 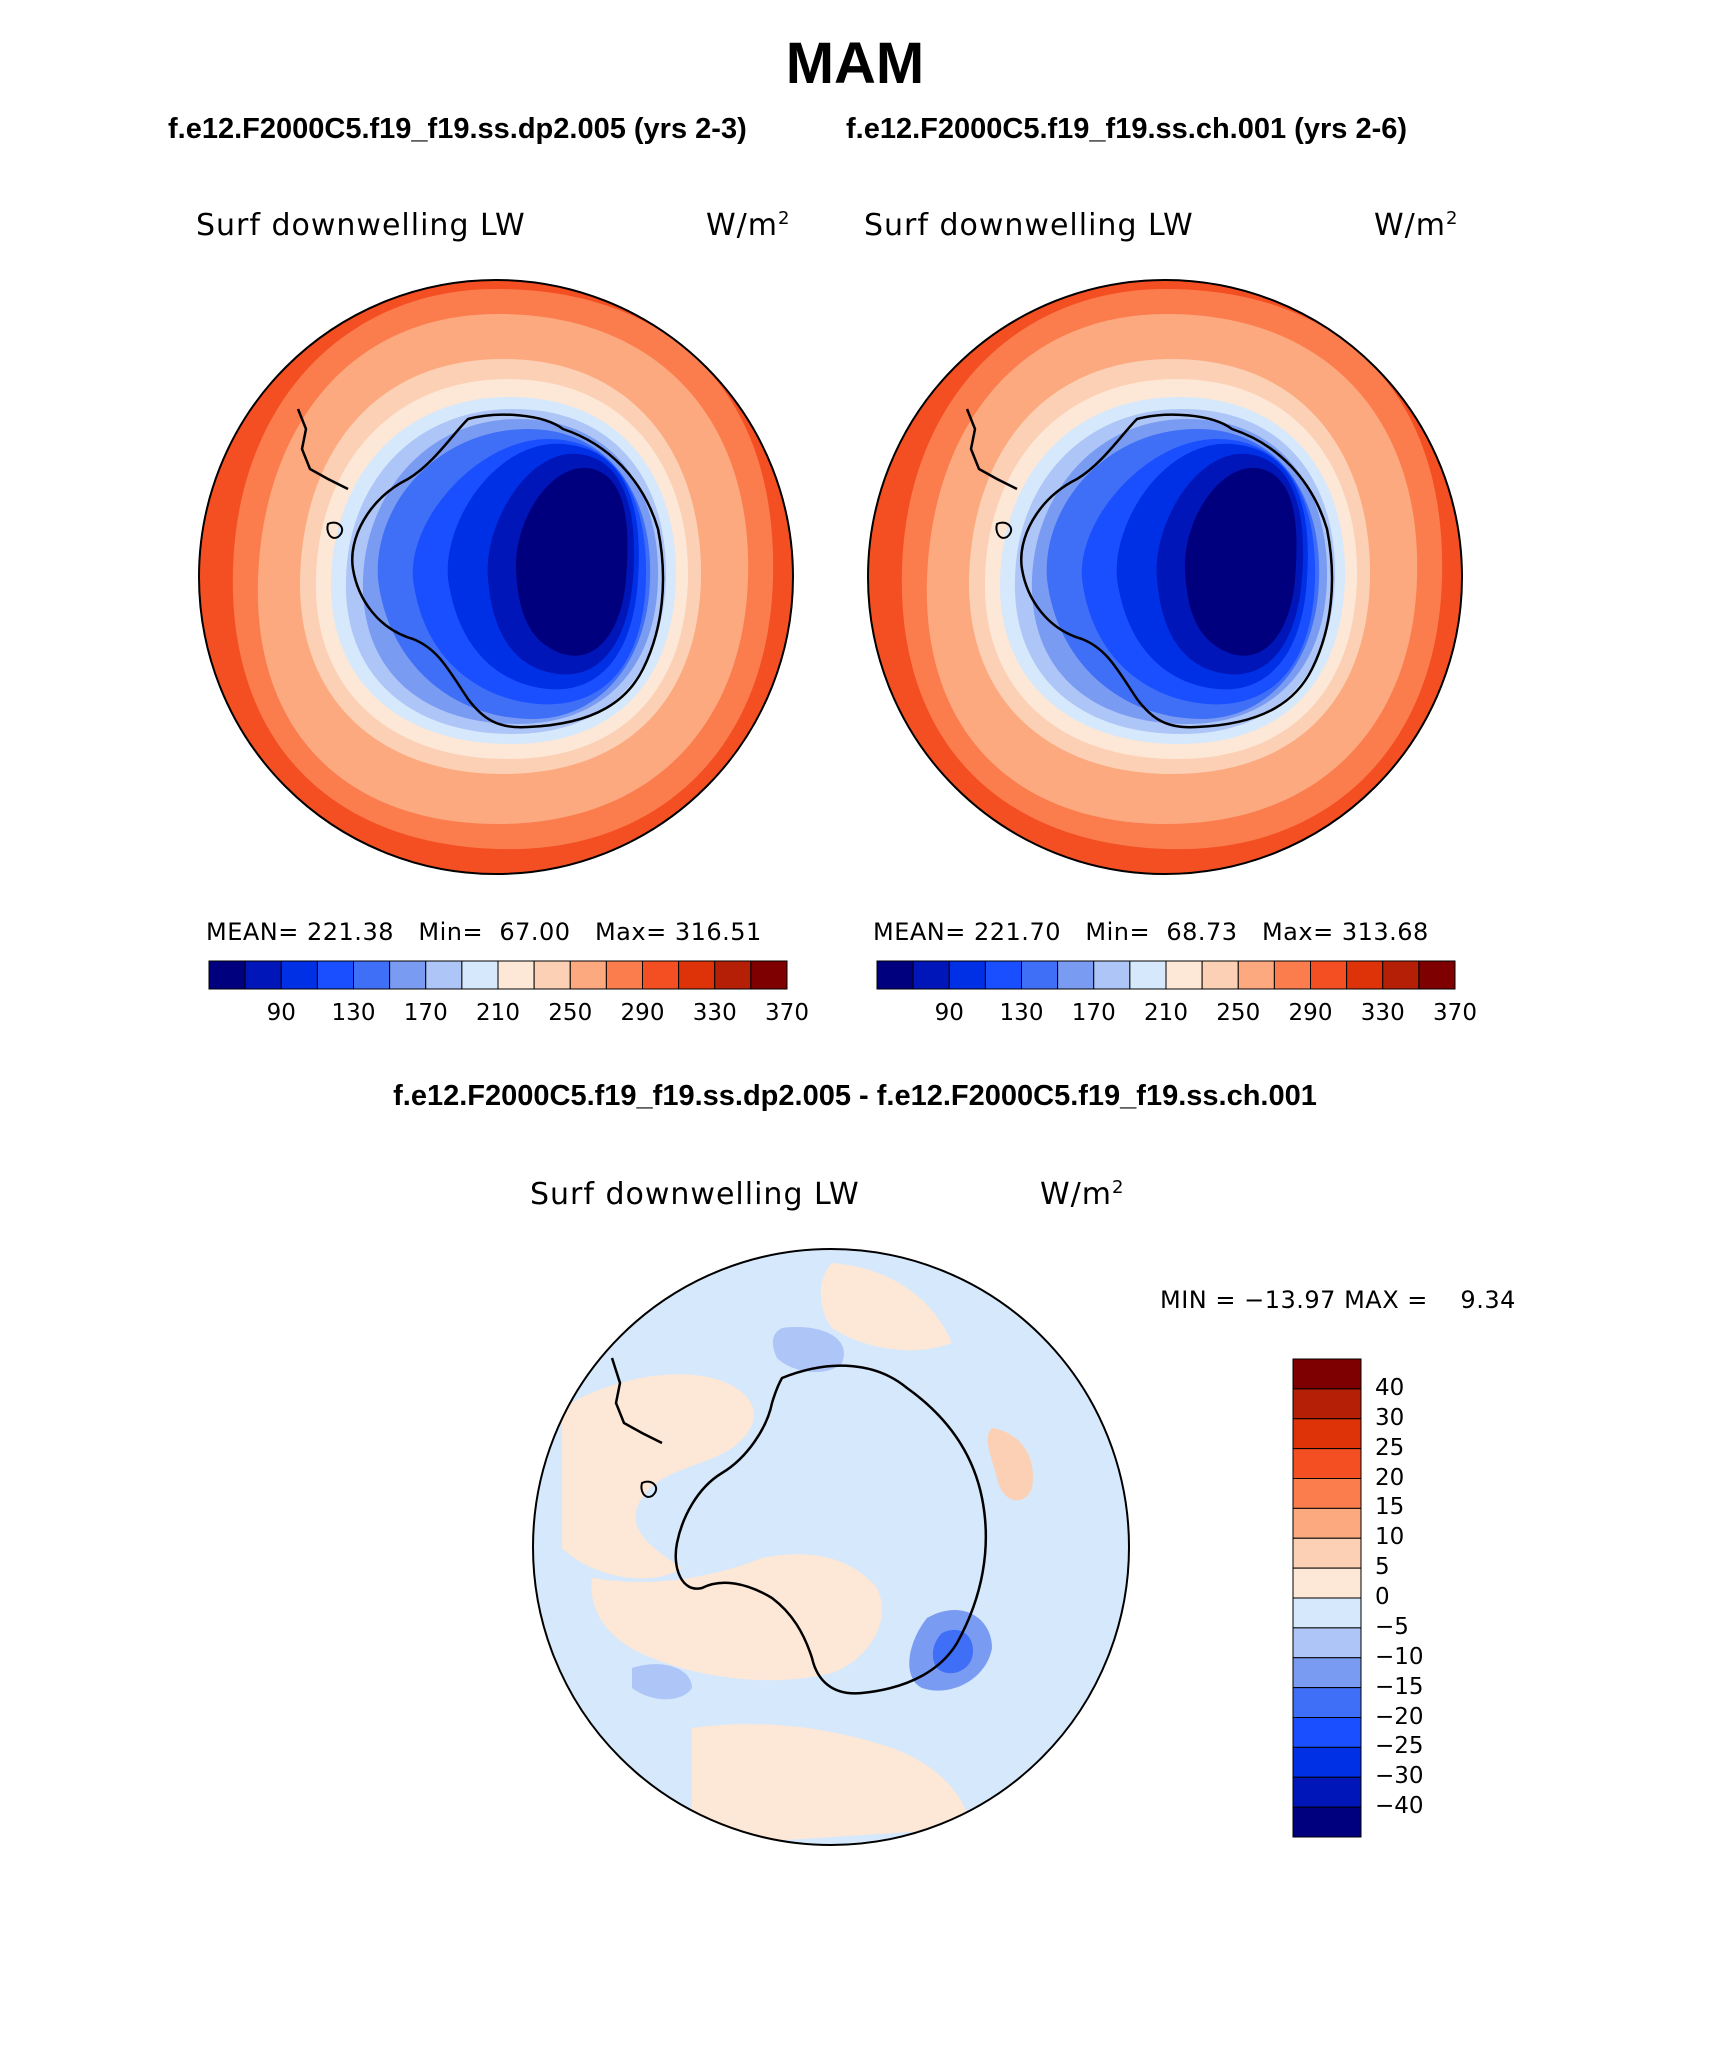 I want to click on left-variable-label: Surf downwelling LW, so click(x=361, y=225).